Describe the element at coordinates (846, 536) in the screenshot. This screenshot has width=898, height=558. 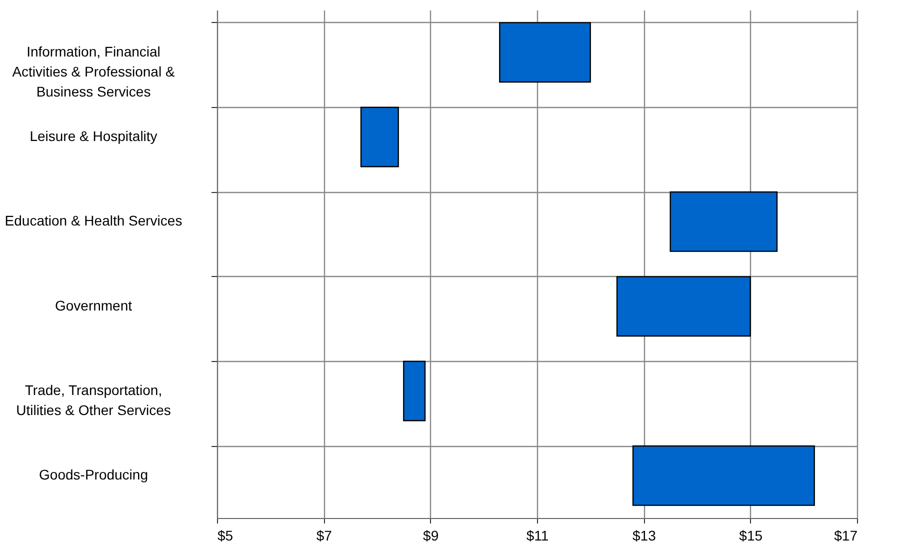
I see `x-tick-label: $17` at that location.